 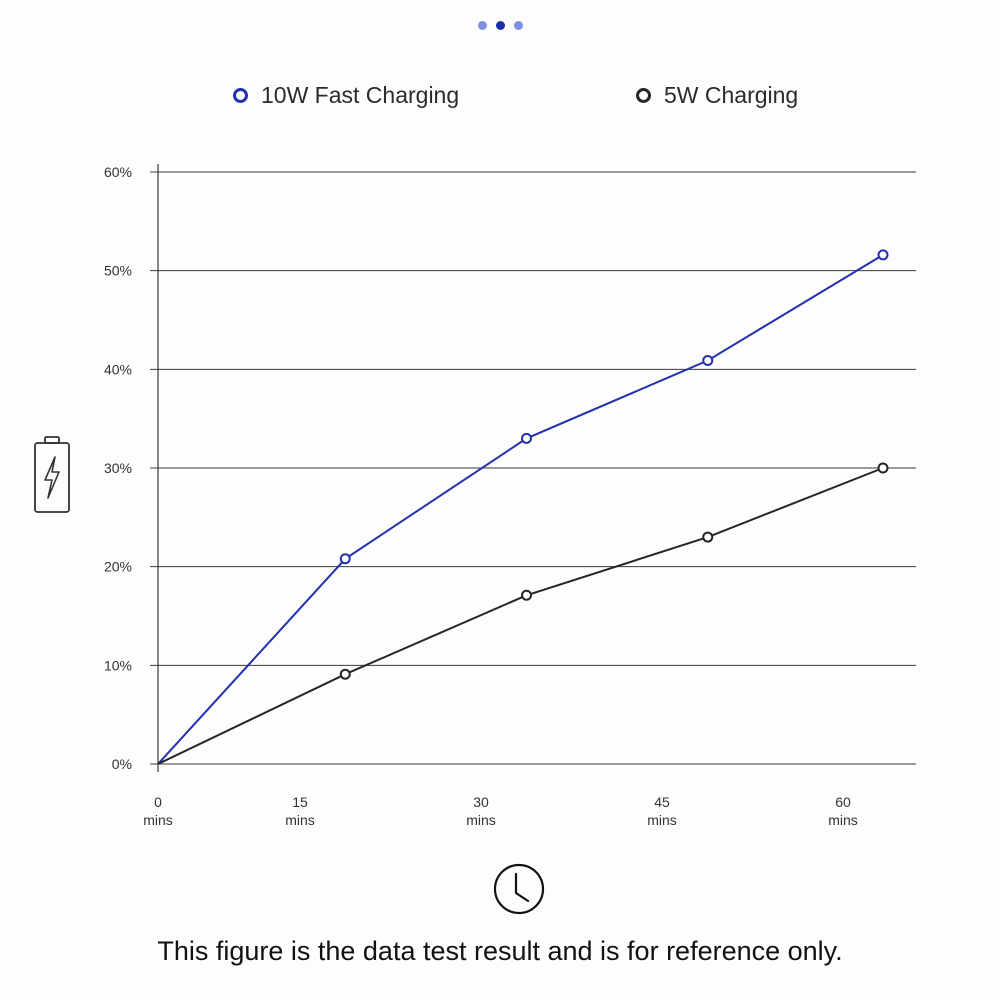 What do you see at coordinates (52, 477) in the screenshot?
I see `battery-charging-icon` at bounding box center [52, 477].